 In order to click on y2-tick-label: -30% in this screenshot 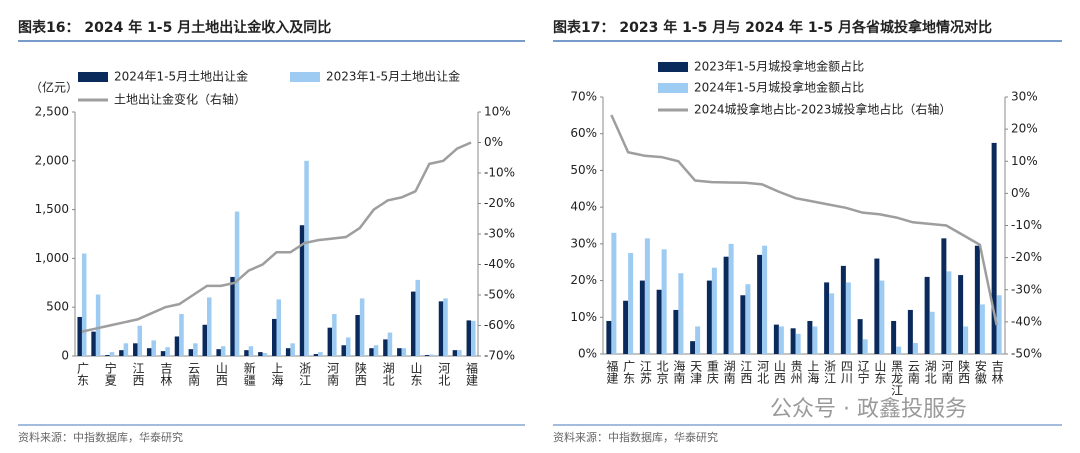, I will do `click(1026, 289)`.